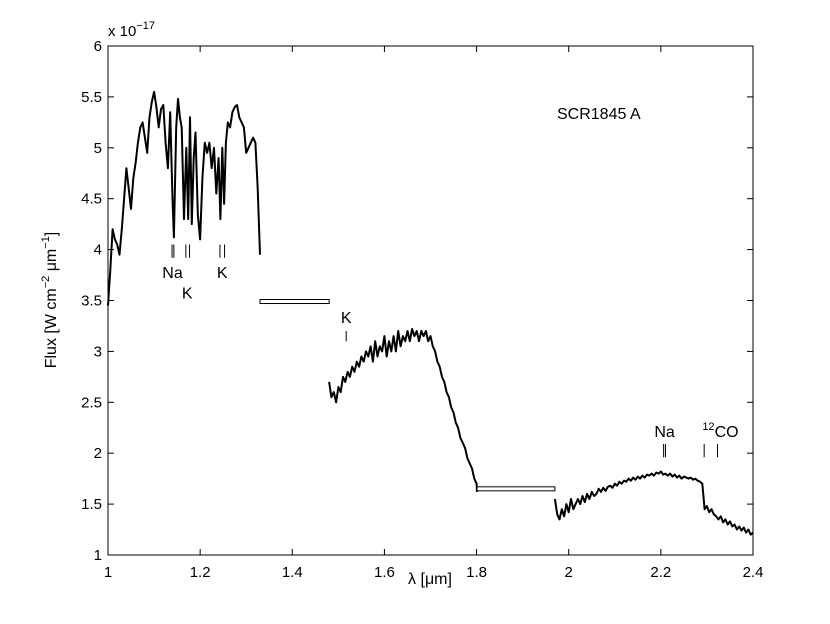 The image size is (830, 624). Describe the element at coordinates (91, 402) in the screenshot. I see `y-tick-label: 2.5` at that location.